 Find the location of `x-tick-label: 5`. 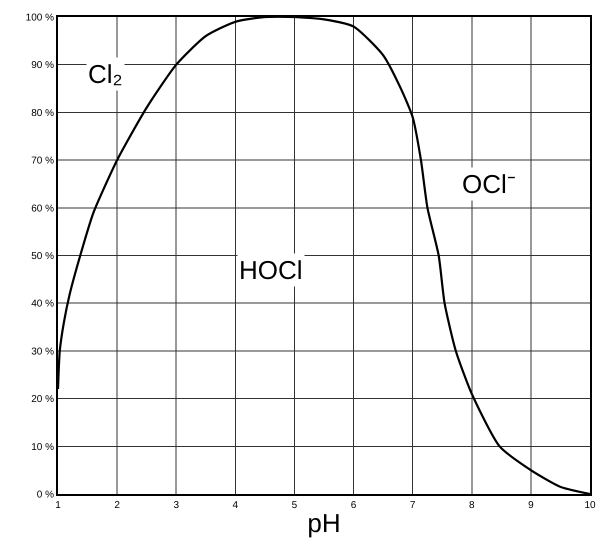

x-tick-label: 5 is located at coordinates (295, 505).